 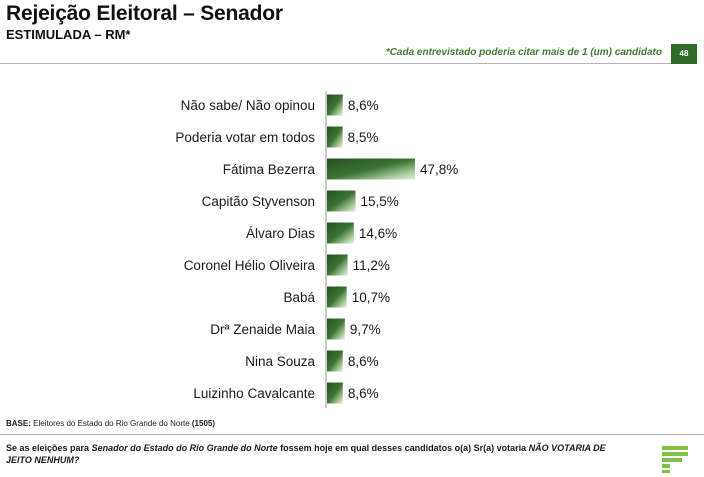 What do you see at coordinates (380, 201) in the screenshot?
I see `value-label: 15,5%` at bounding box center [380, 201].